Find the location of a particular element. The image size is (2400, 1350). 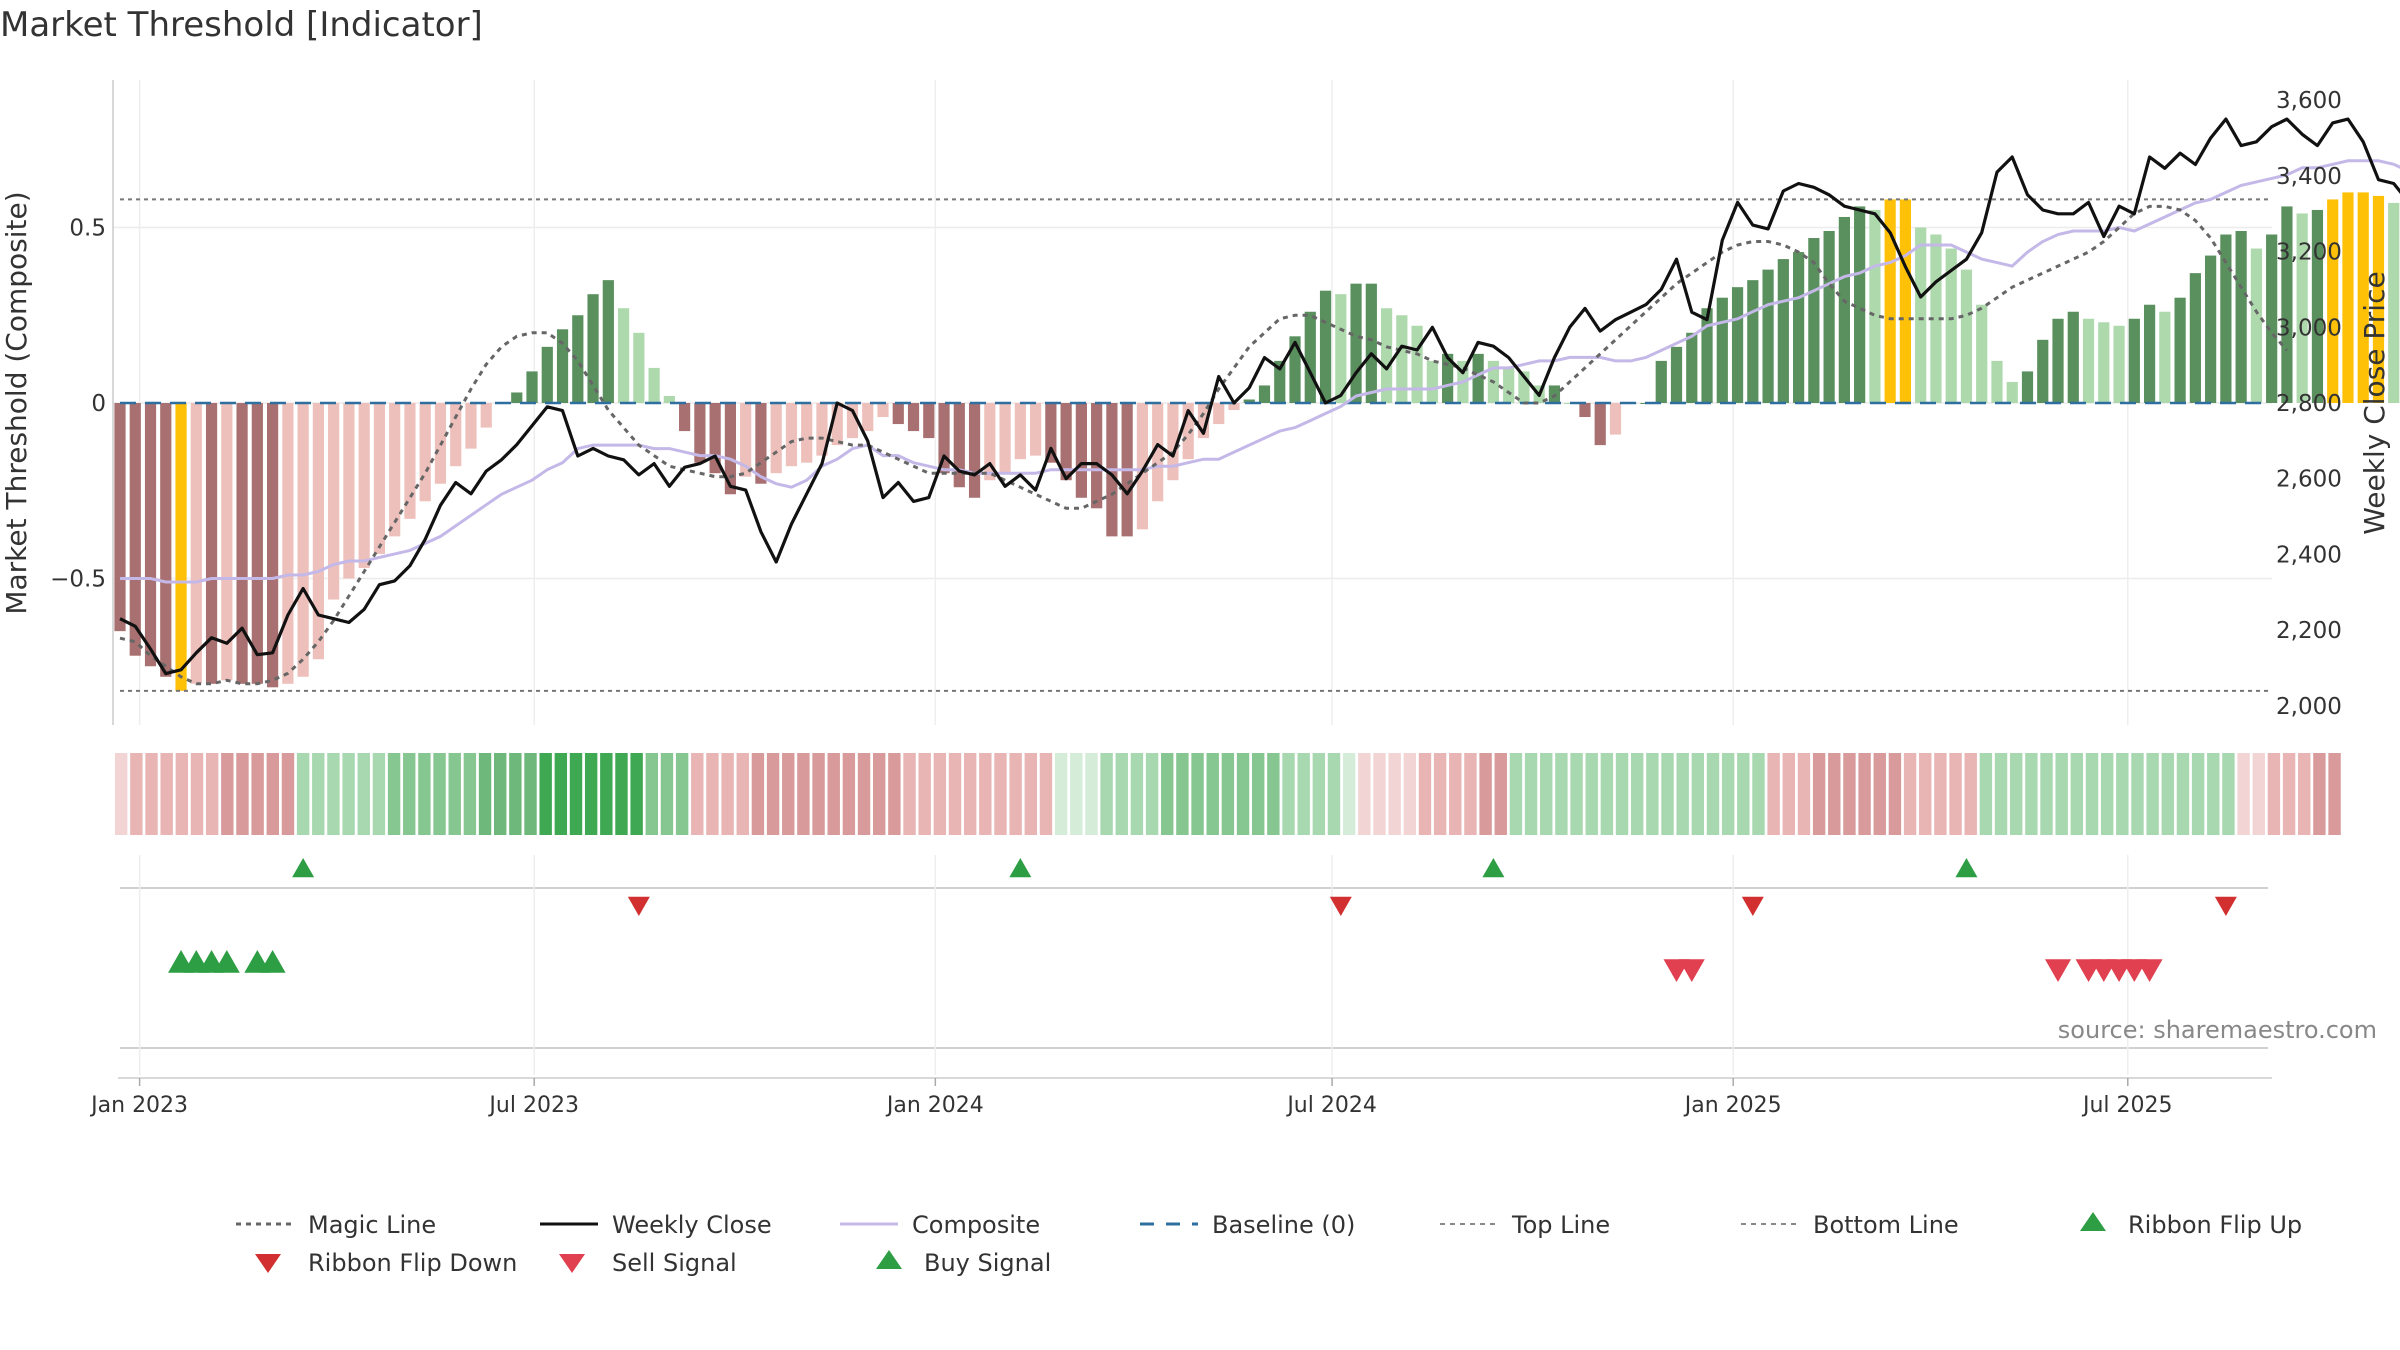

legend-item: Composite is located at coordinates (940, 1225).